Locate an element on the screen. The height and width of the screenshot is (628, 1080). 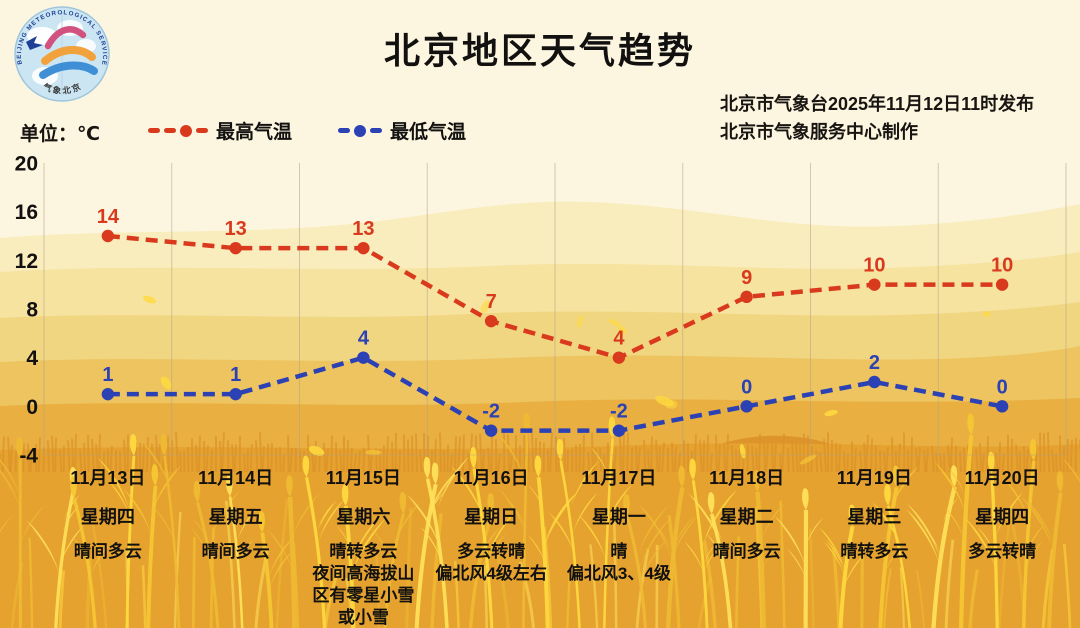
max-temp-line-marker is located at coordinates (178, 130).